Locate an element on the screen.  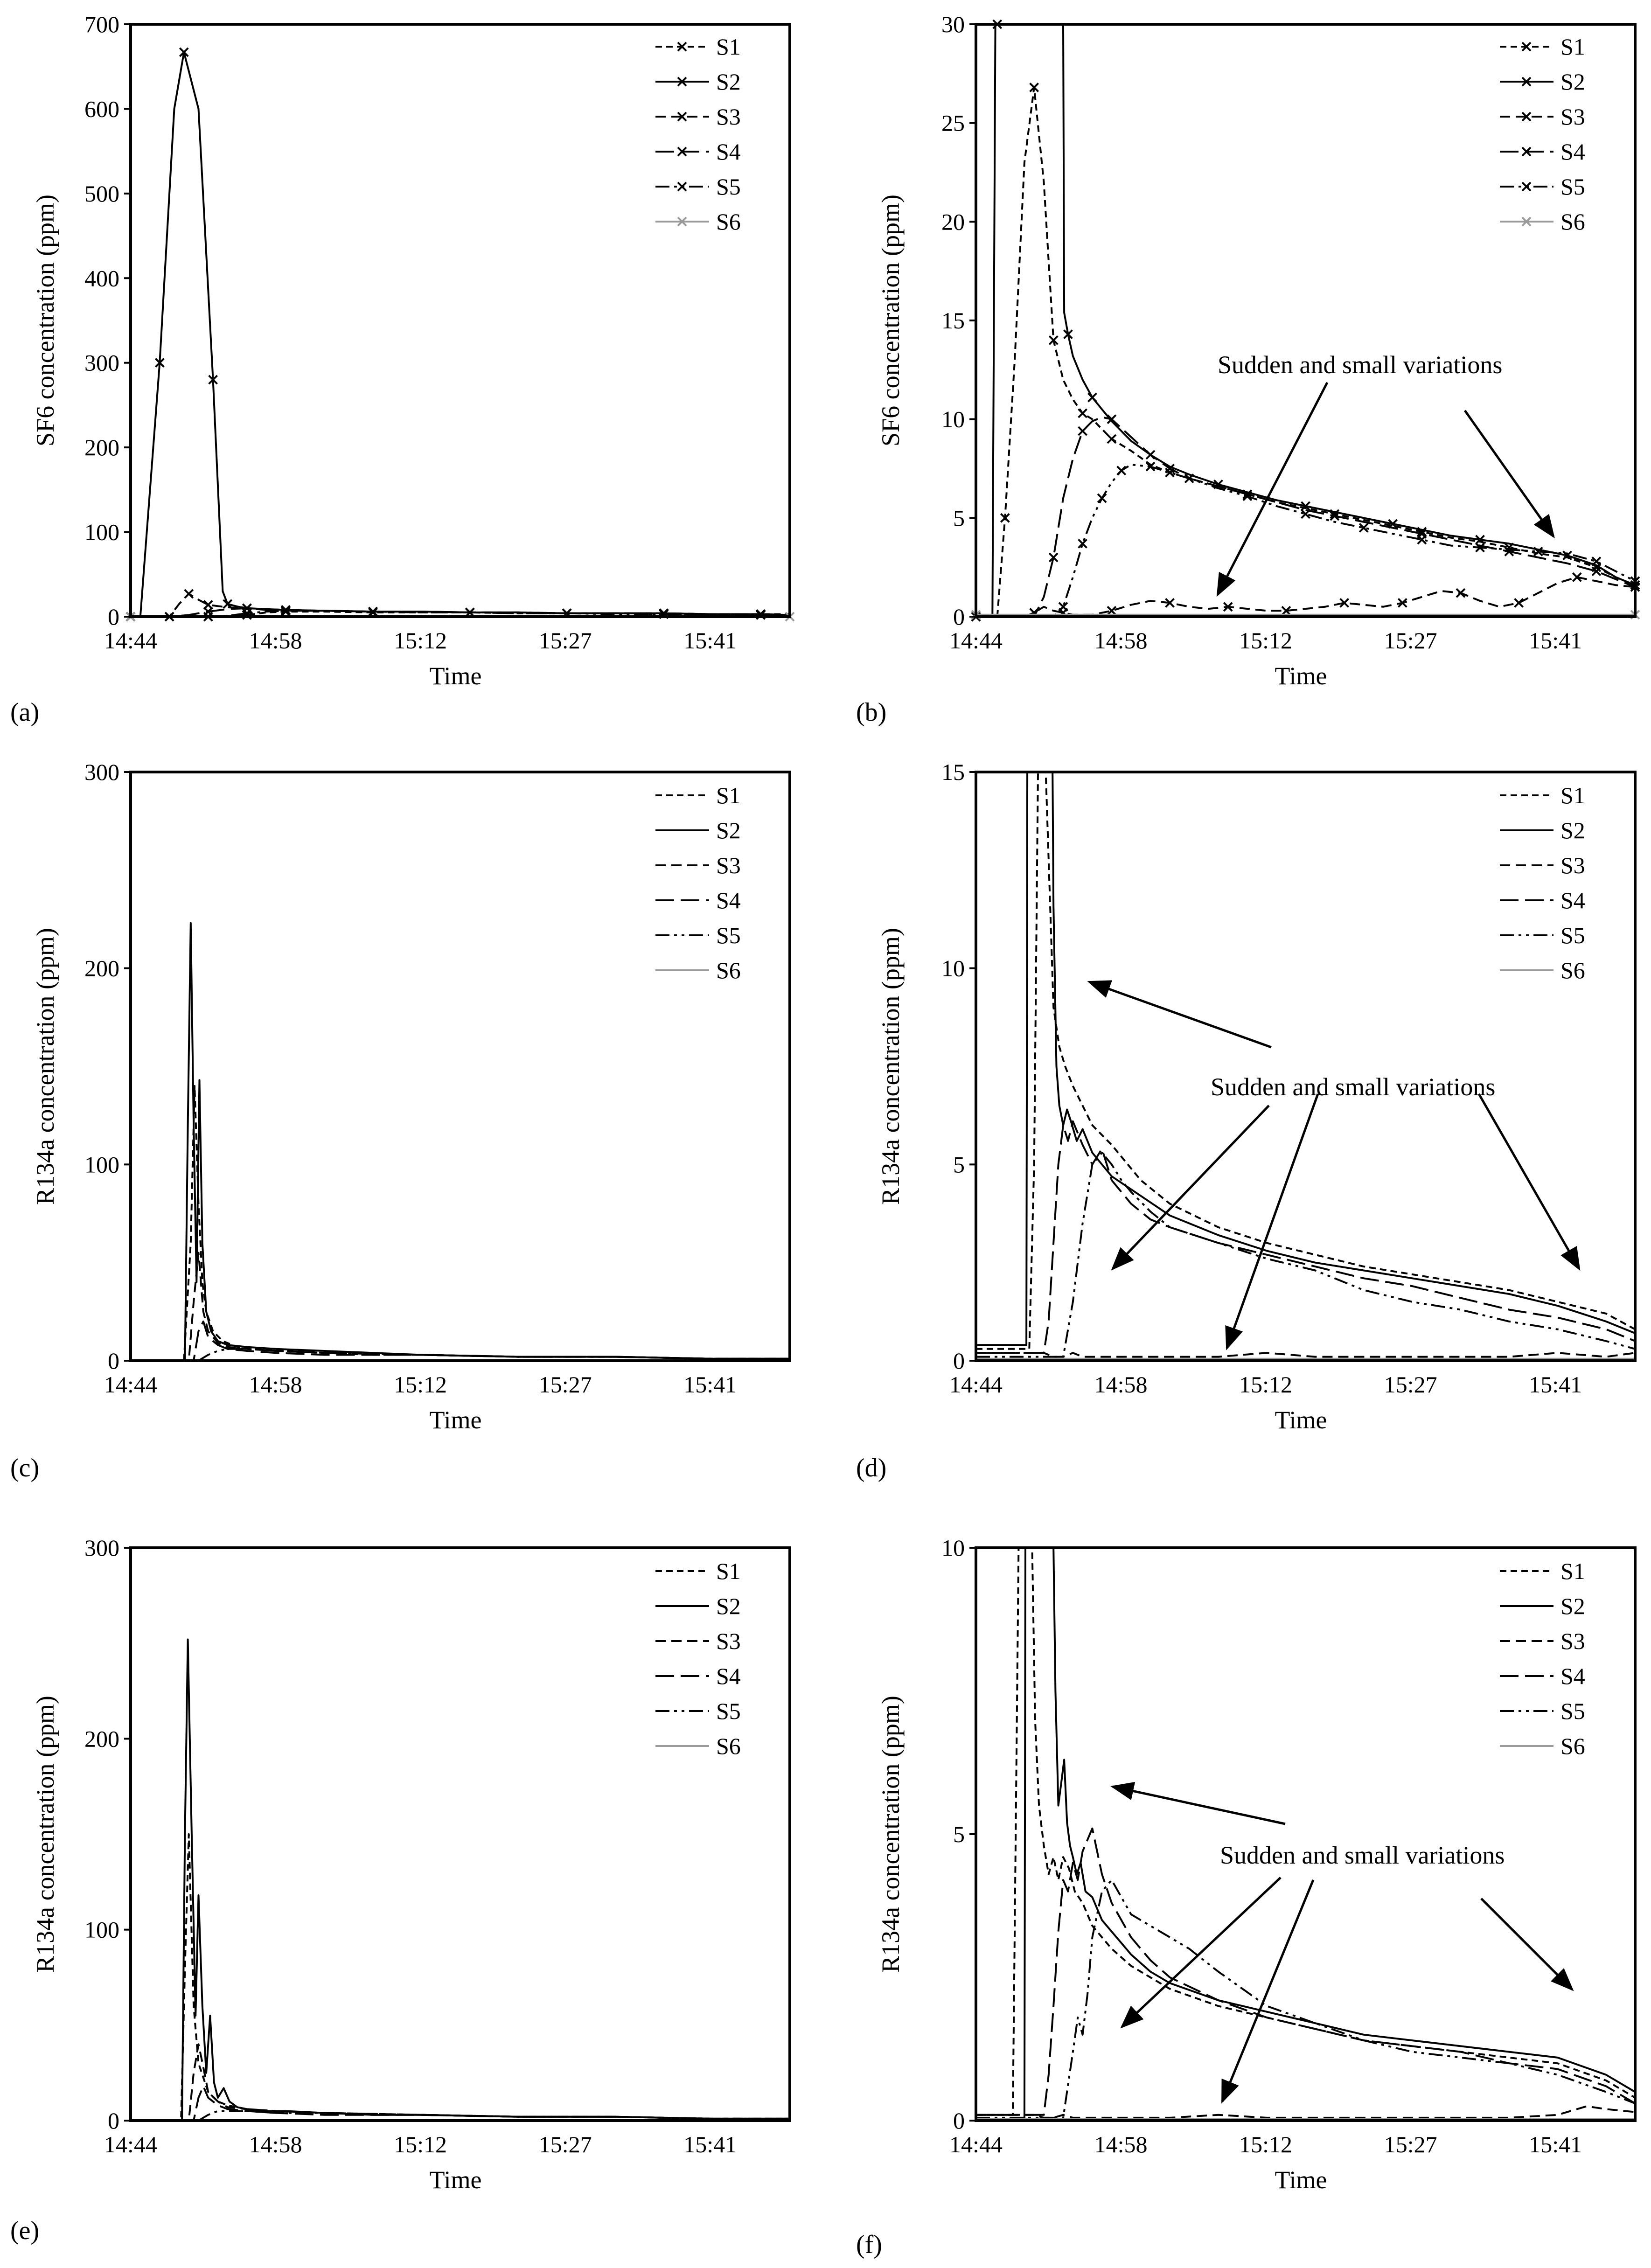
panel-label: (a) is located at coordinates (24, 712).